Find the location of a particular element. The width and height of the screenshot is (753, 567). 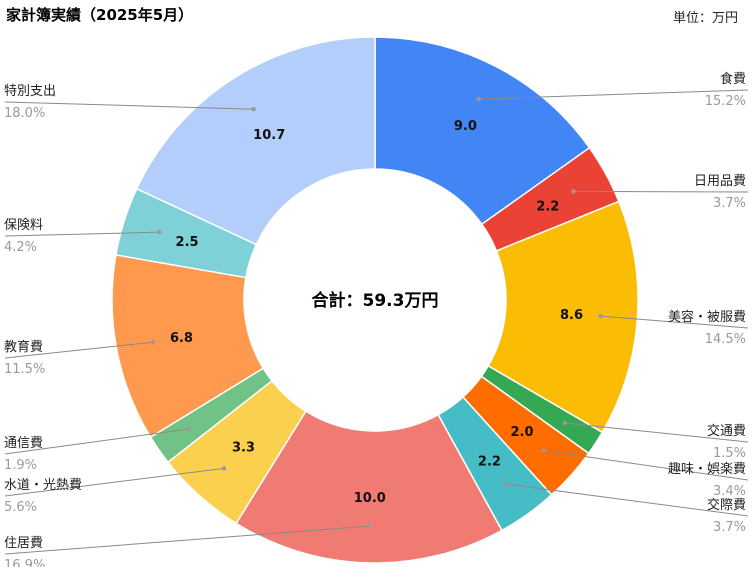

category-label-8: 通信費 is located at coordinates (23, 443).